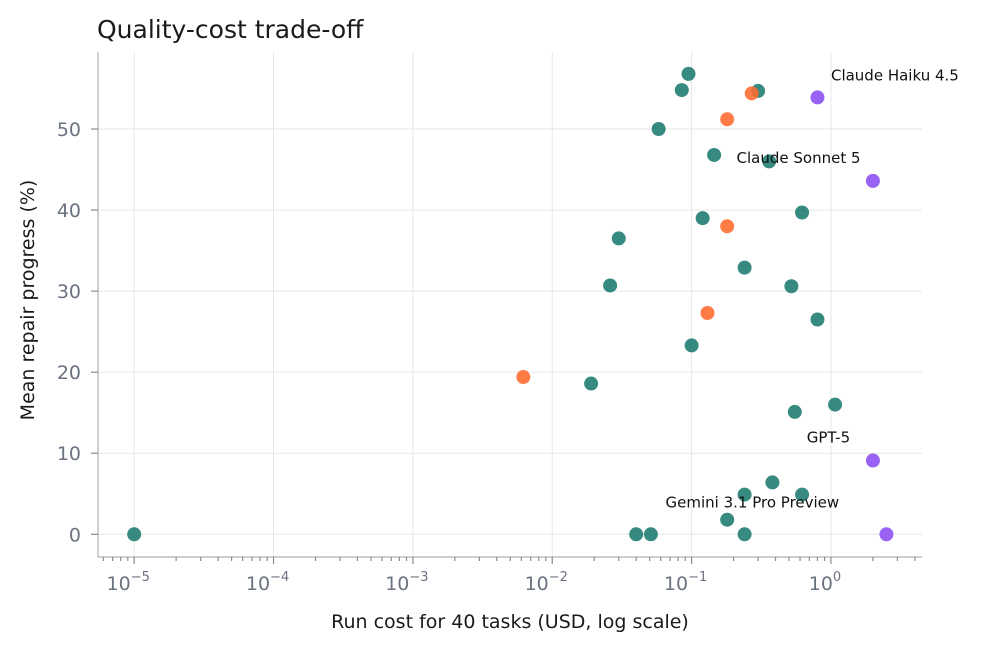 The image size is (998, 652). Describe the element at coordinates (799, 158) in the screenshot. I see `point-annotation: Claude Sonnet 5` at that location.